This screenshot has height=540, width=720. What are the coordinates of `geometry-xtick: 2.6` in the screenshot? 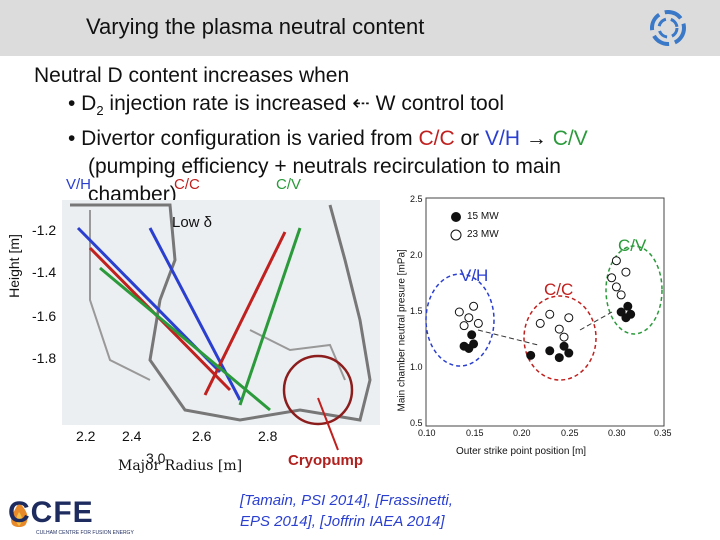 It's located at (202, 436).